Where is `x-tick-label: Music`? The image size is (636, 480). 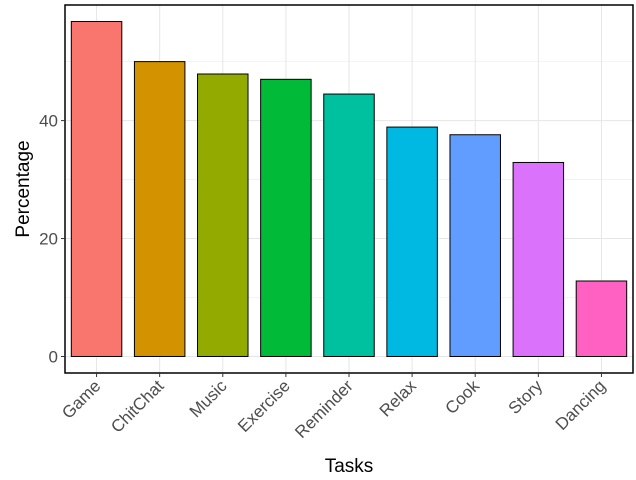
x-tick-label: Music is located at coordinates (208, 398).